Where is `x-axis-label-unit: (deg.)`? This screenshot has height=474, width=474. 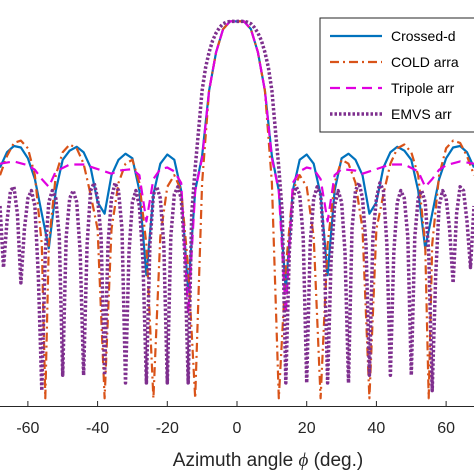
x-axis-label-unit: (deg.) is located at coordinates (335, 460).